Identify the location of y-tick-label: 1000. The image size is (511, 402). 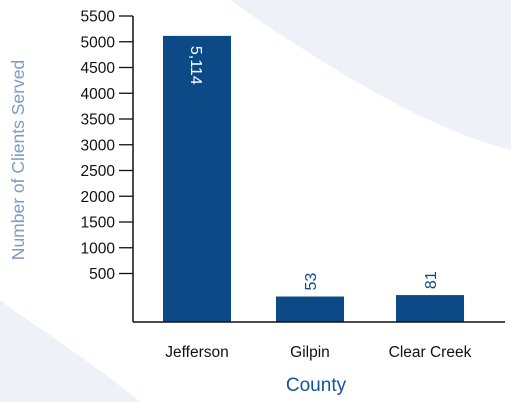
(98, 248).